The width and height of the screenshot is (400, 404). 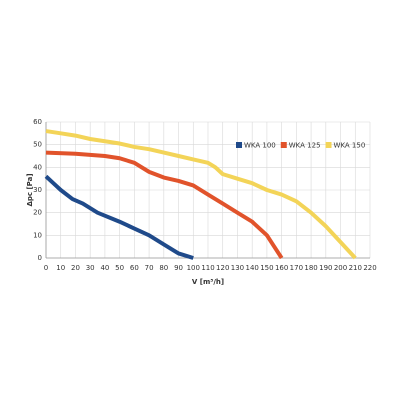 I want to click on x-tick-label: 120, so click(x=222, y=268).